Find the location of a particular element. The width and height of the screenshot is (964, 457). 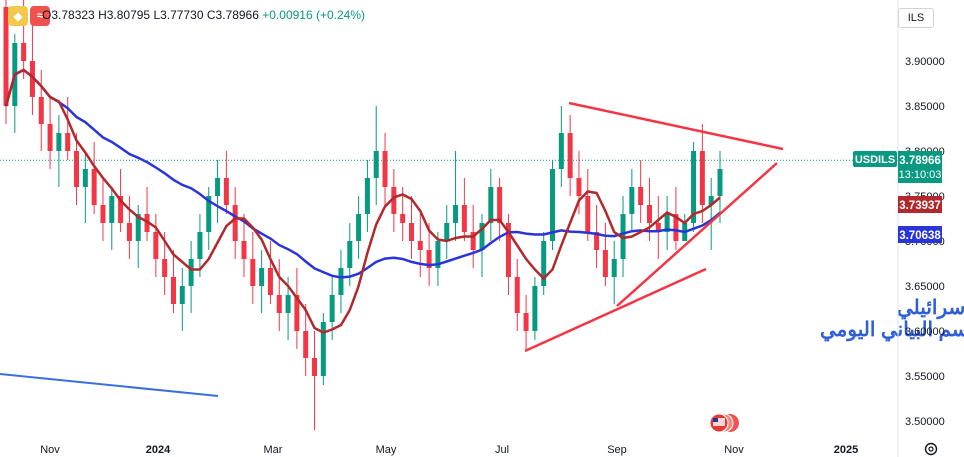

price-tick-label: 3.90000 is located at coordinates (925, 62).